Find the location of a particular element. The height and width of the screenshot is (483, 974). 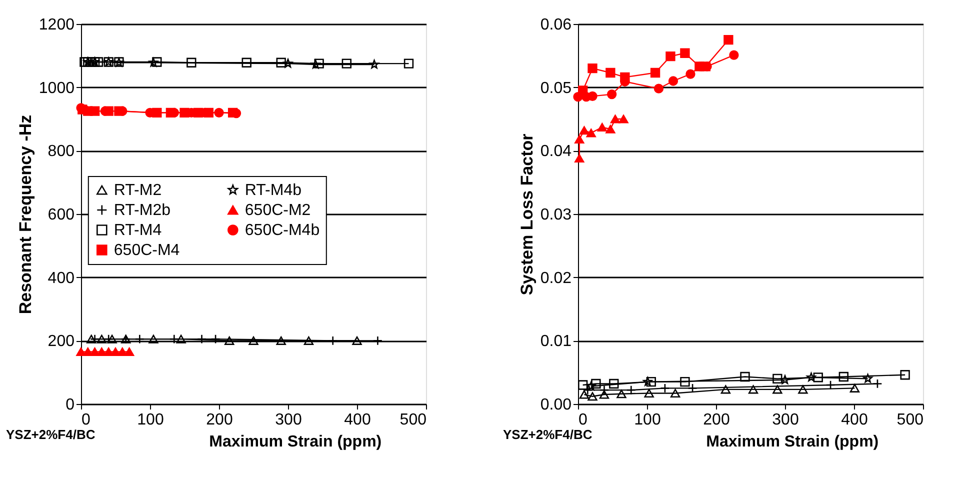

legend-label: RT-M2b is located at coordinates (142, 210).